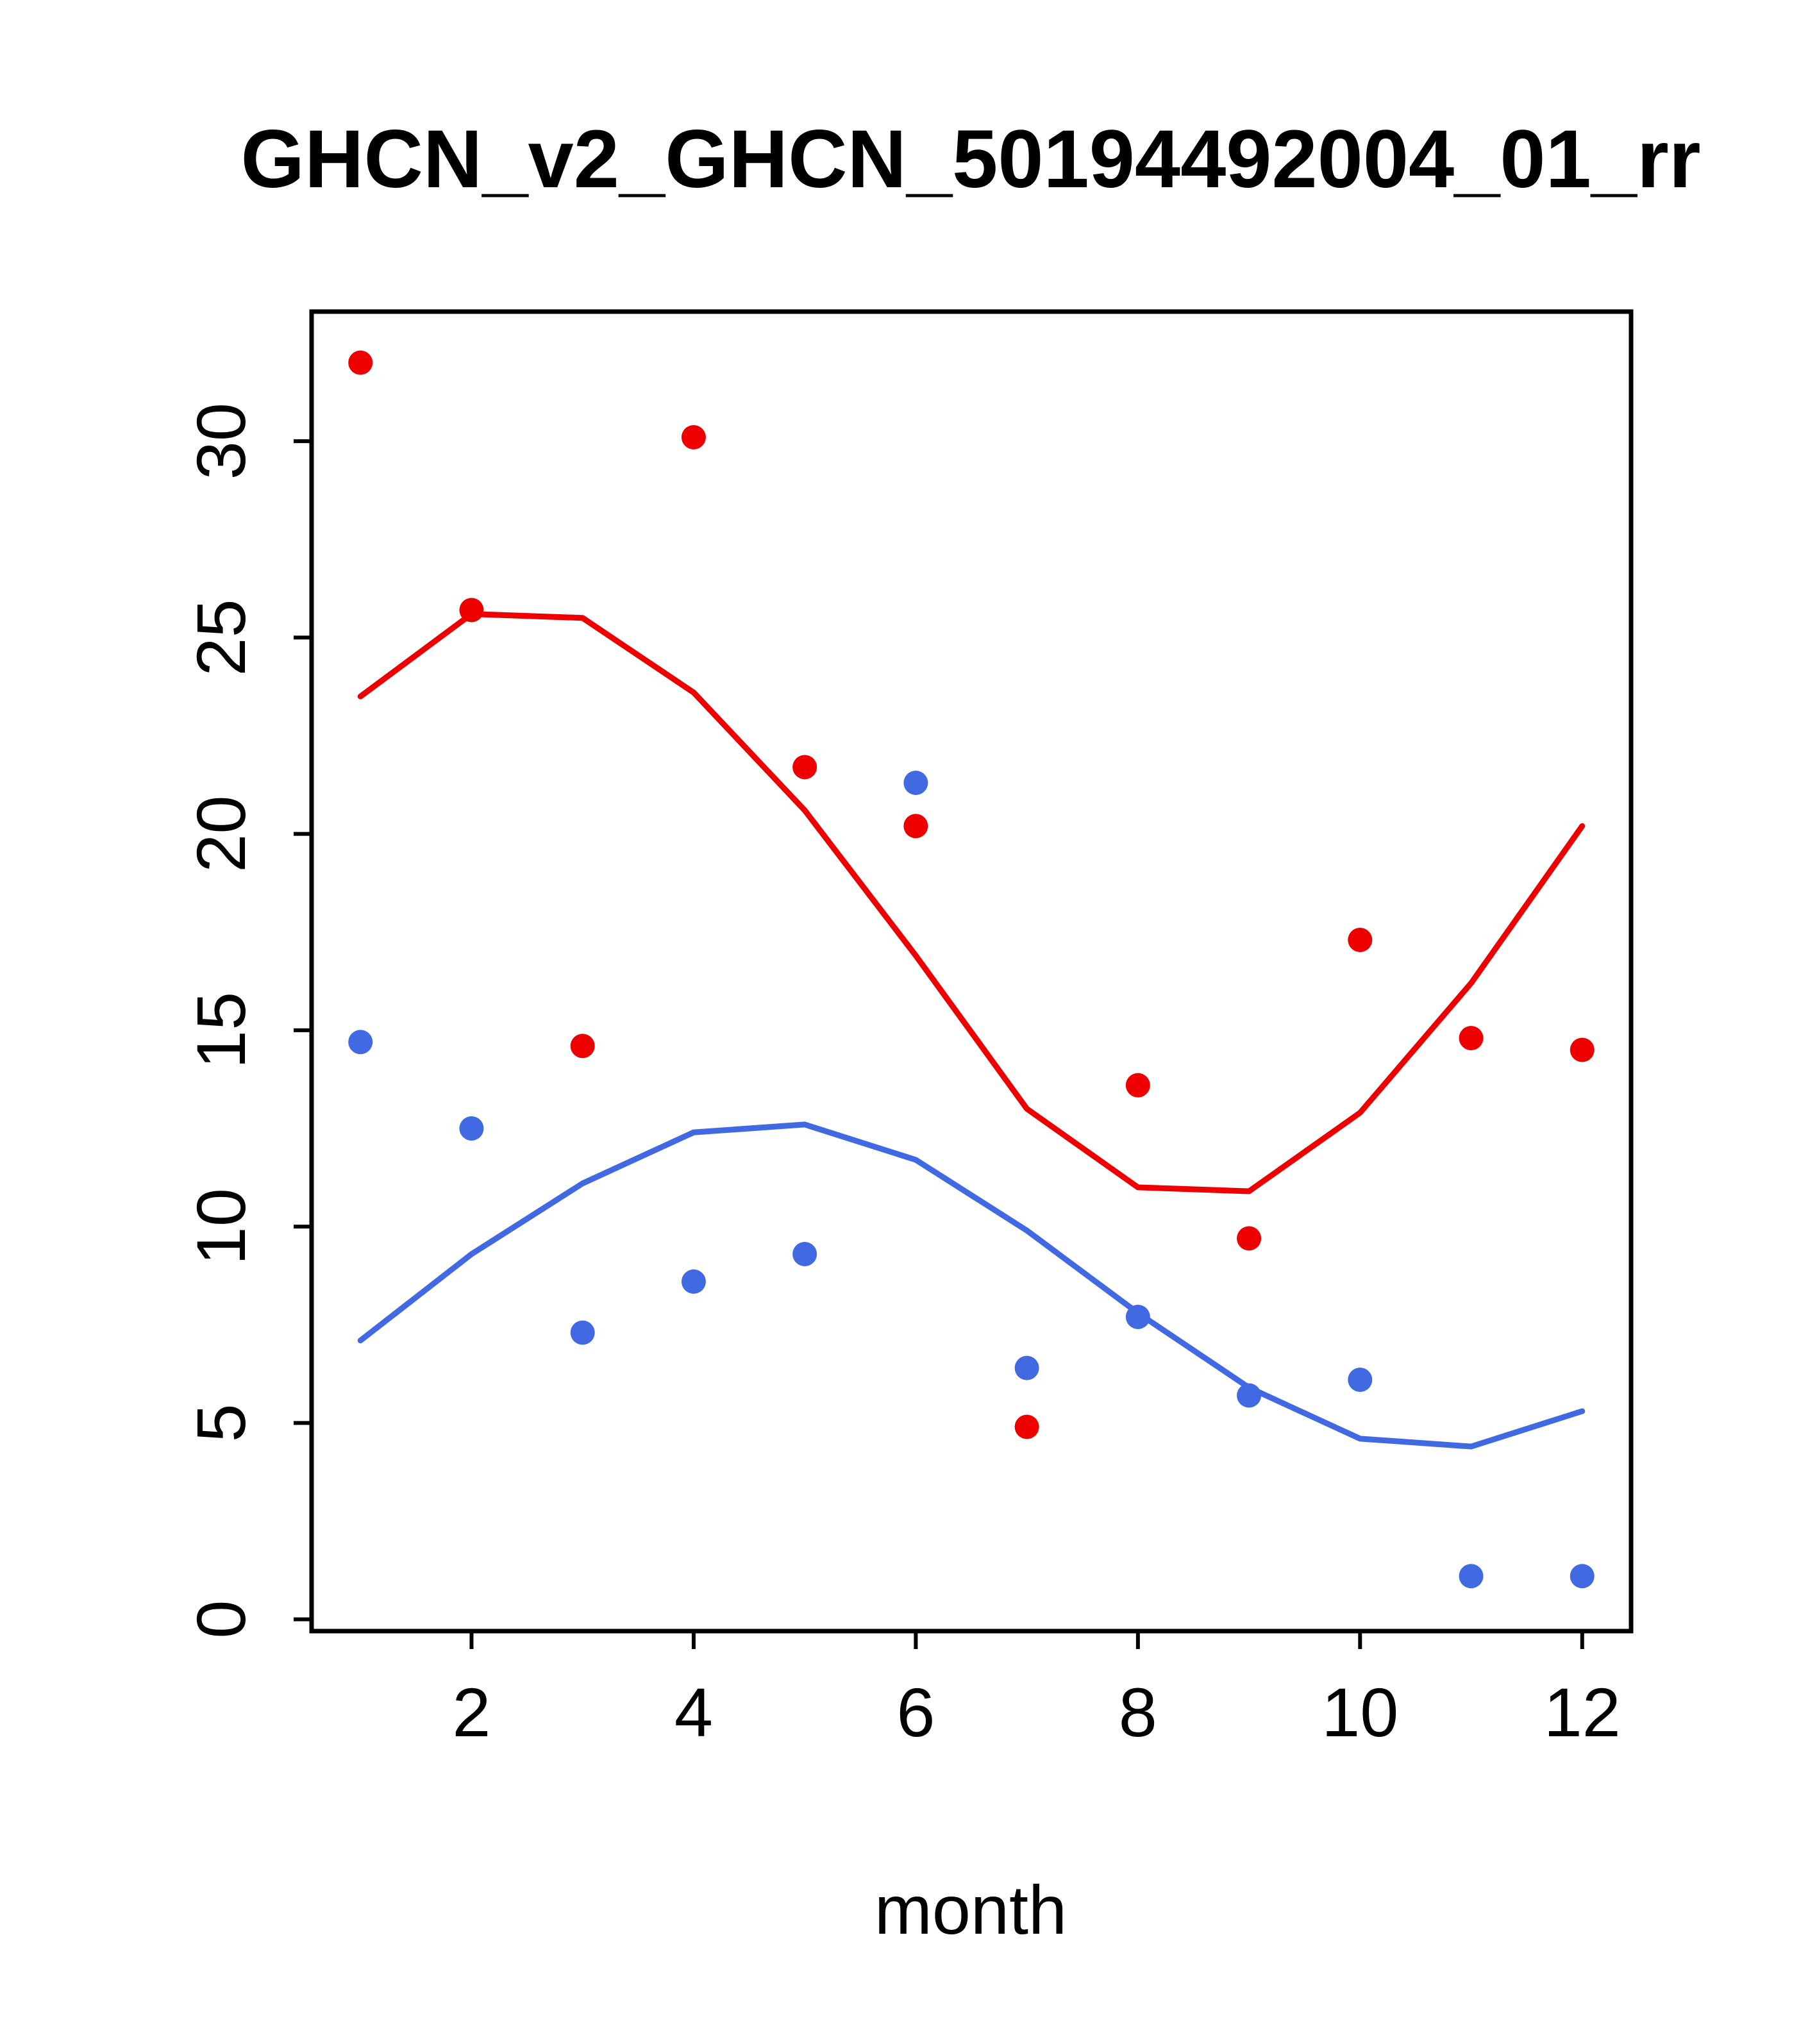 The image size is (1817, 2044). Describe the element at coordinates (221, 637) in the screenshot. I see `y-tick-label: 25` at that location.